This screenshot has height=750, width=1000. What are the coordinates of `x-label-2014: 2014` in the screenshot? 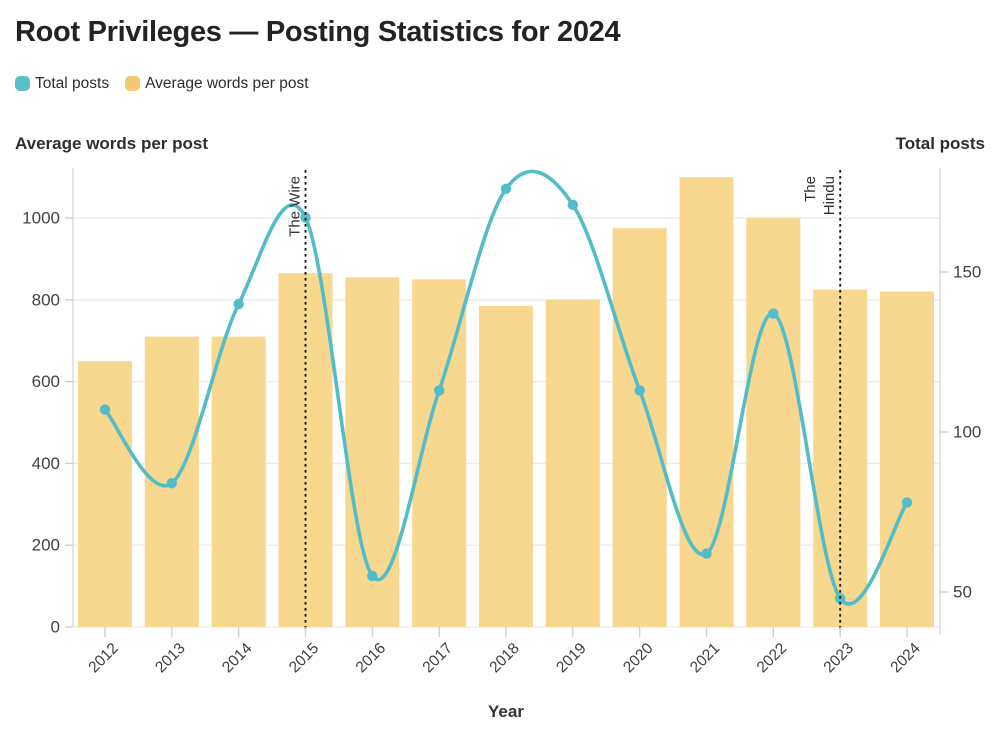 It's located at (237, 658).